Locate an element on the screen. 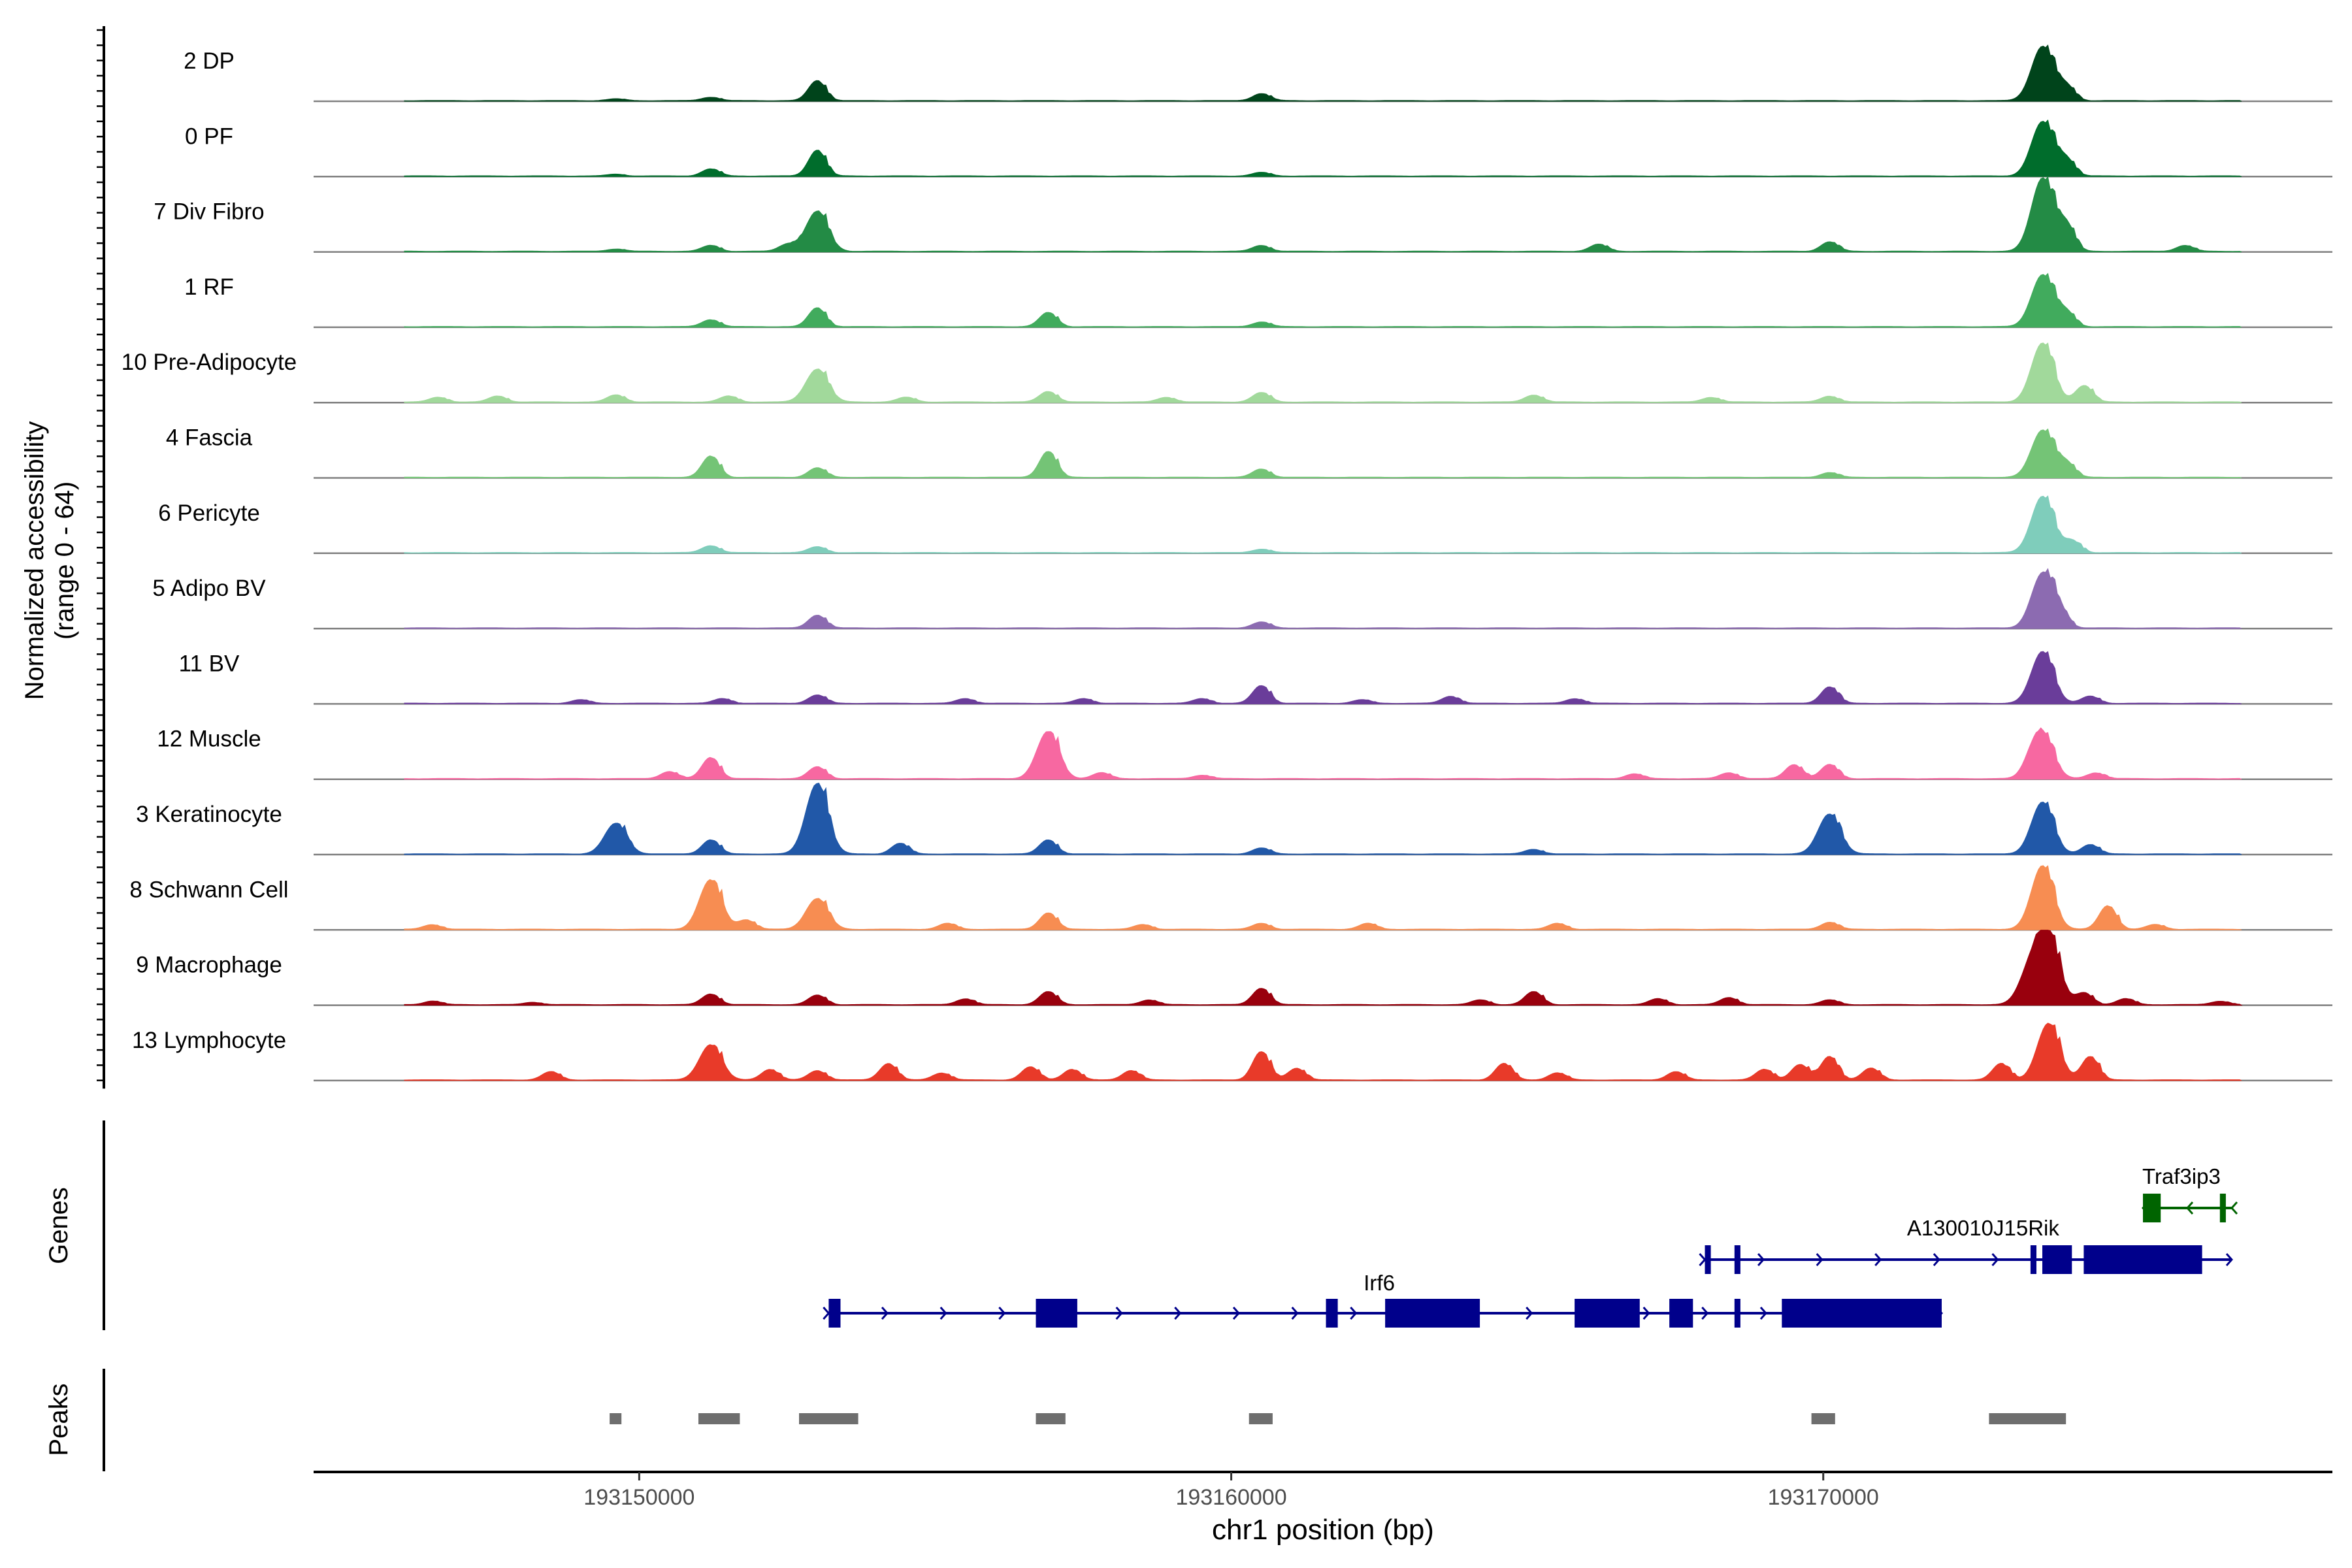 This screenshot has width=2352, height=1568. peaks-panel-label: Peaks is located at coordinates (58, 1419).